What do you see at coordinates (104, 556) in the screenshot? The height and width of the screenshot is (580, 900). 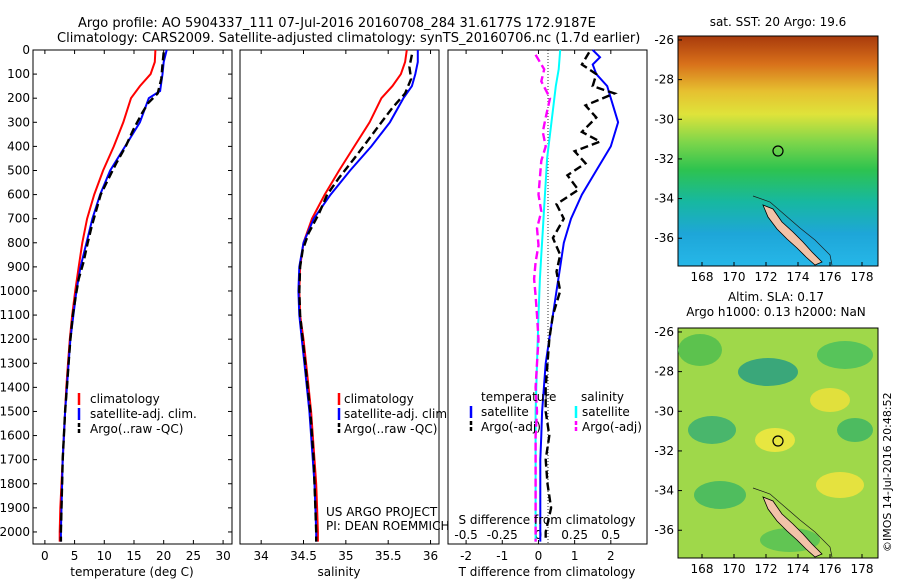 I see `x-tick-label: 10` at bounding box center [104, 556].